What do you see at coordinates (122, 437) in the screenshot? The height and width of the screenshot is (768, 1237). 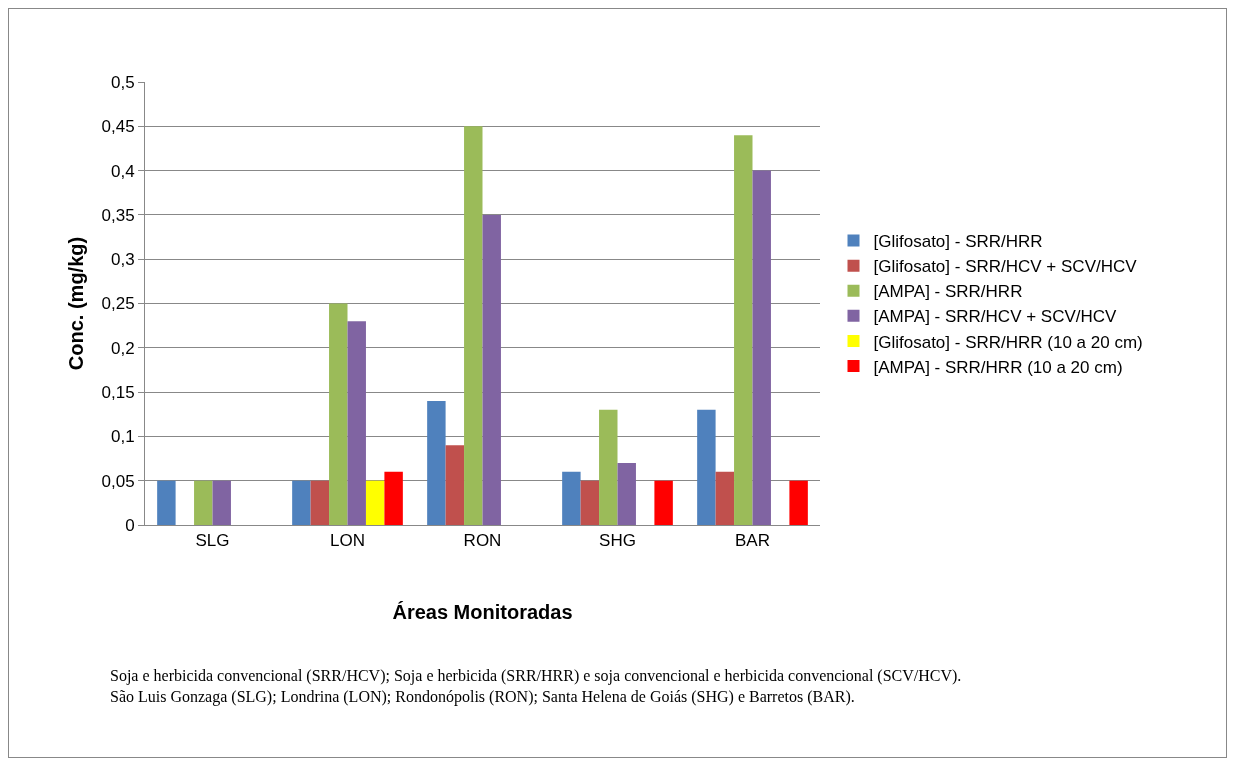 I see `y-tick-label: 0,1` at bounding box center [122, 437].